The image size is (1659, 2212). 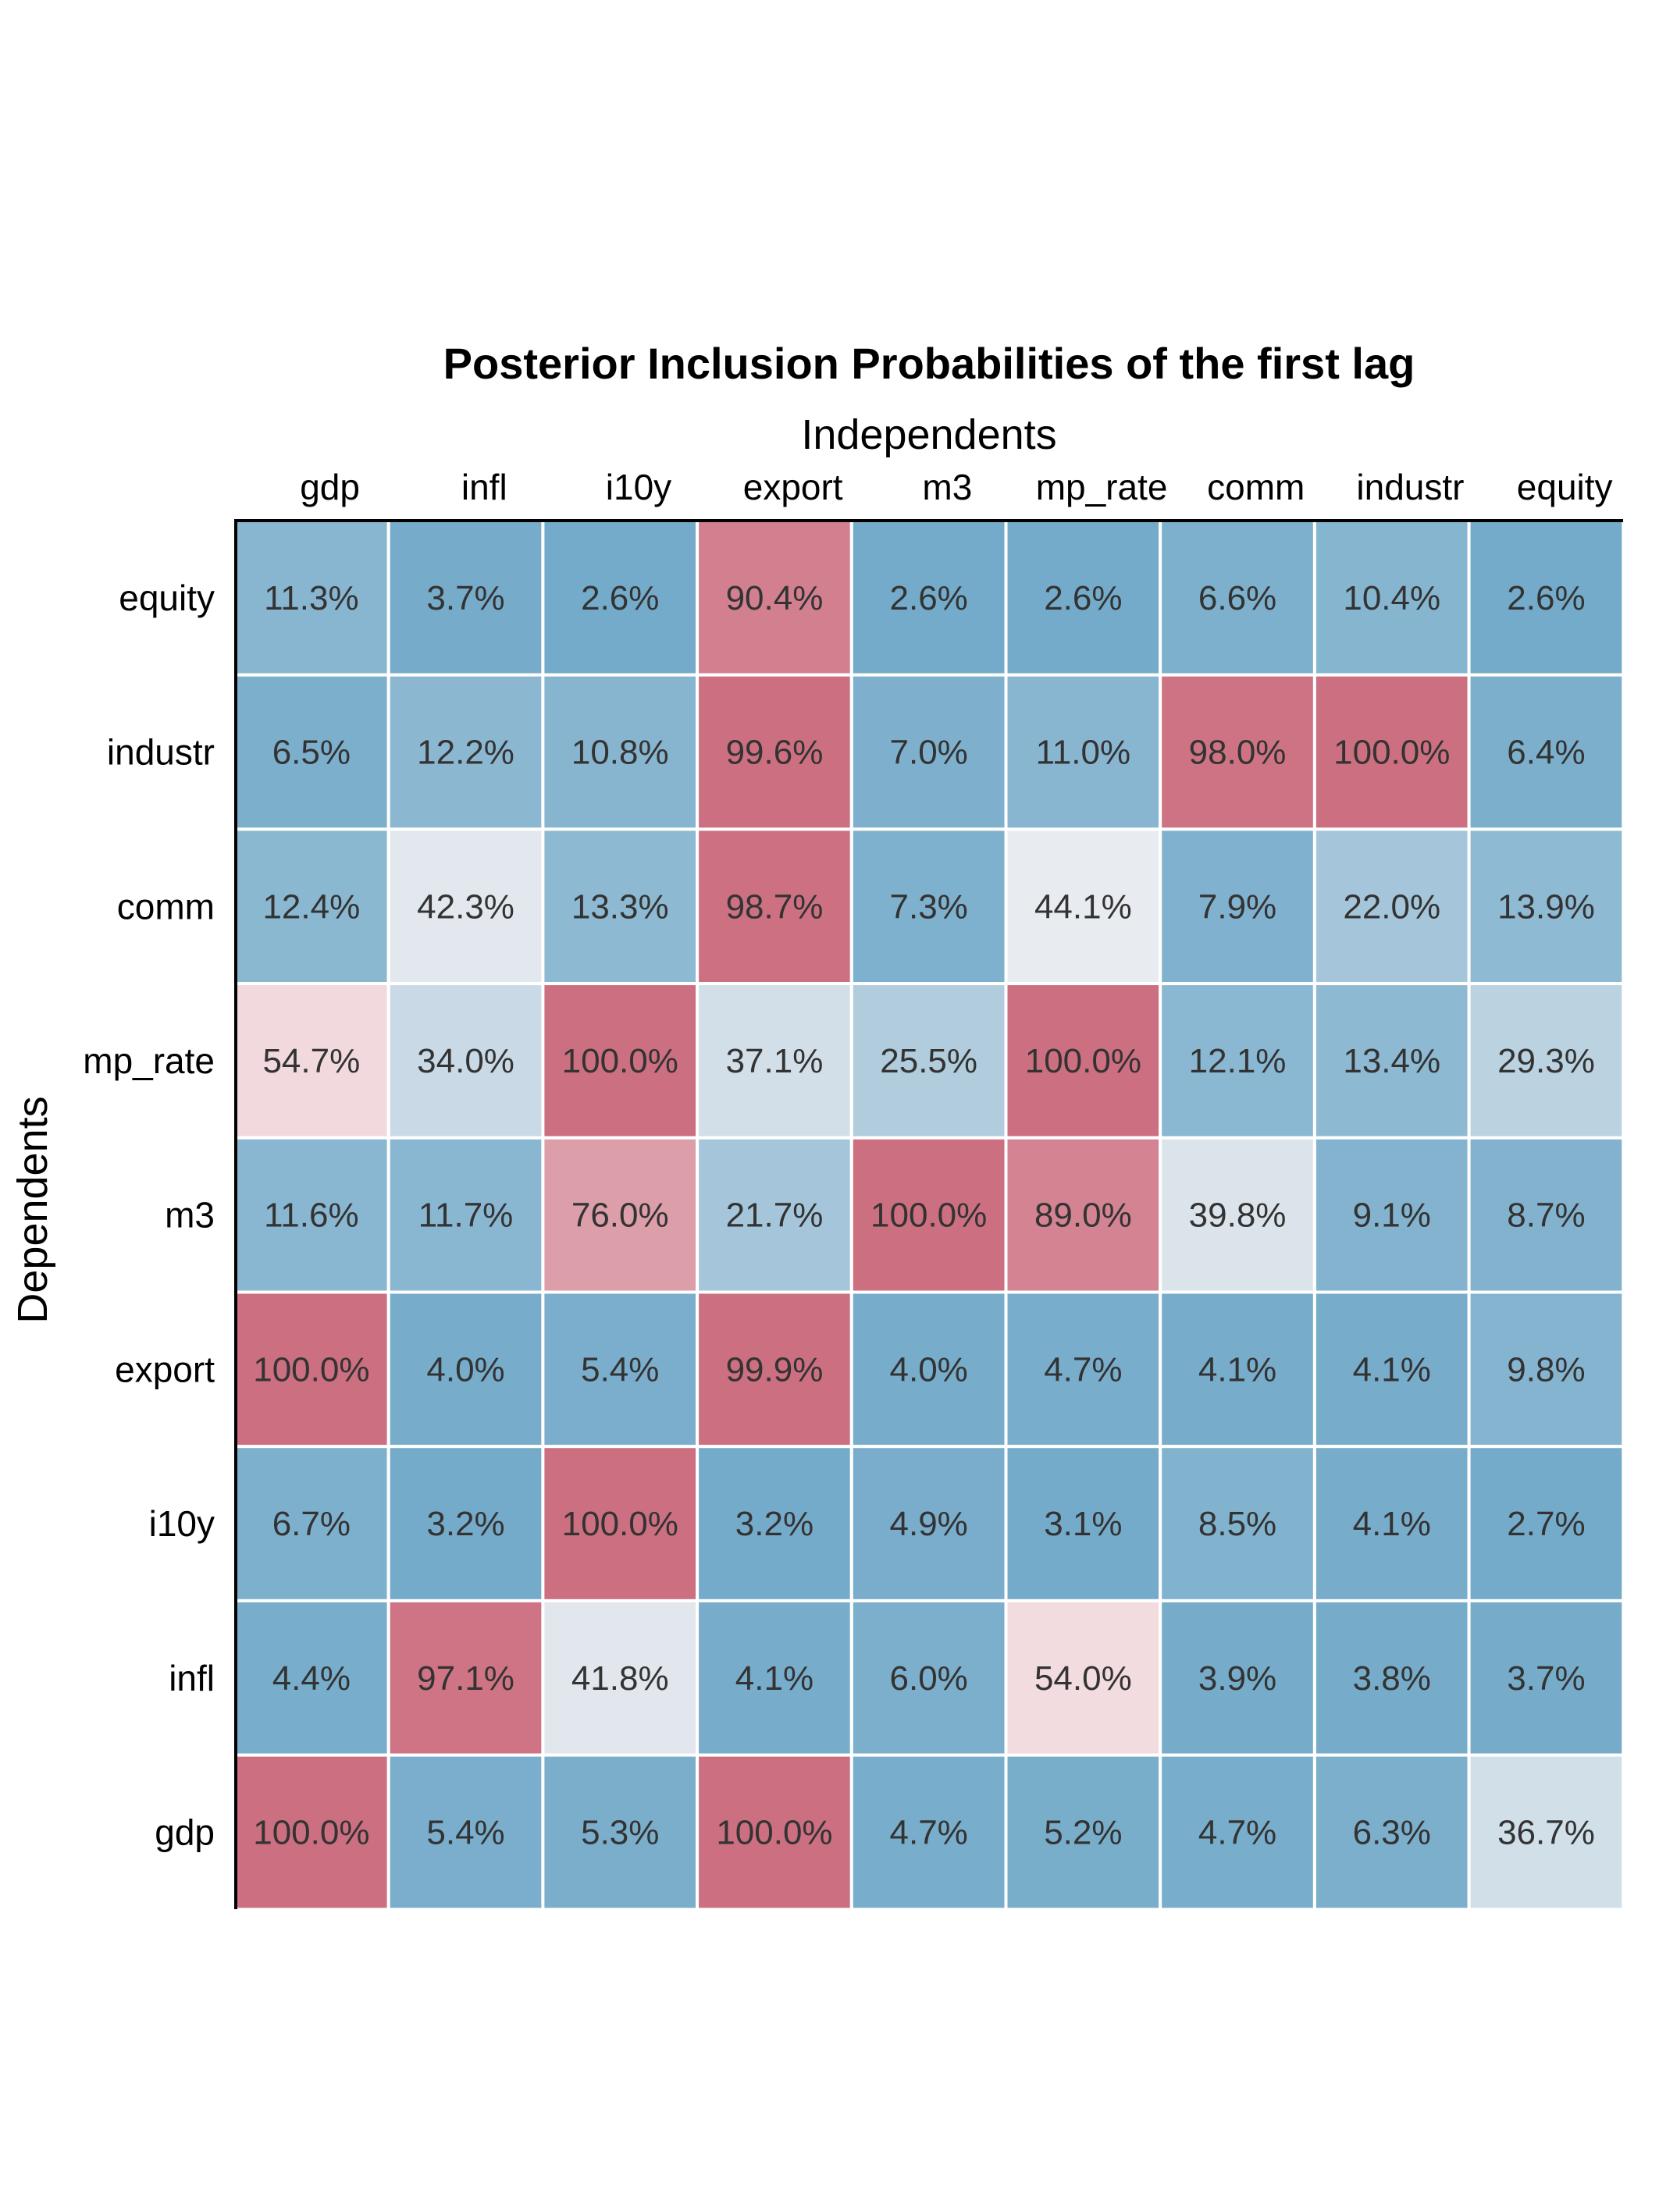 What do you see at coordinates (928, 1678) in the screenshot?
I see `heatmap-cell-infl-m3` at bounding box center [928, 1678].